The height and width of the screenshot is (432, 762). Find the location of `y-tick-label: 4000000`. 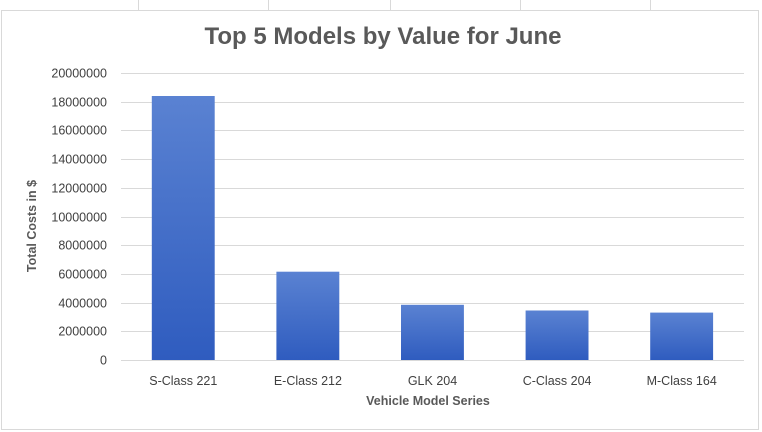

y-tick-label: 4000000 is located at coordinates (82, 304).